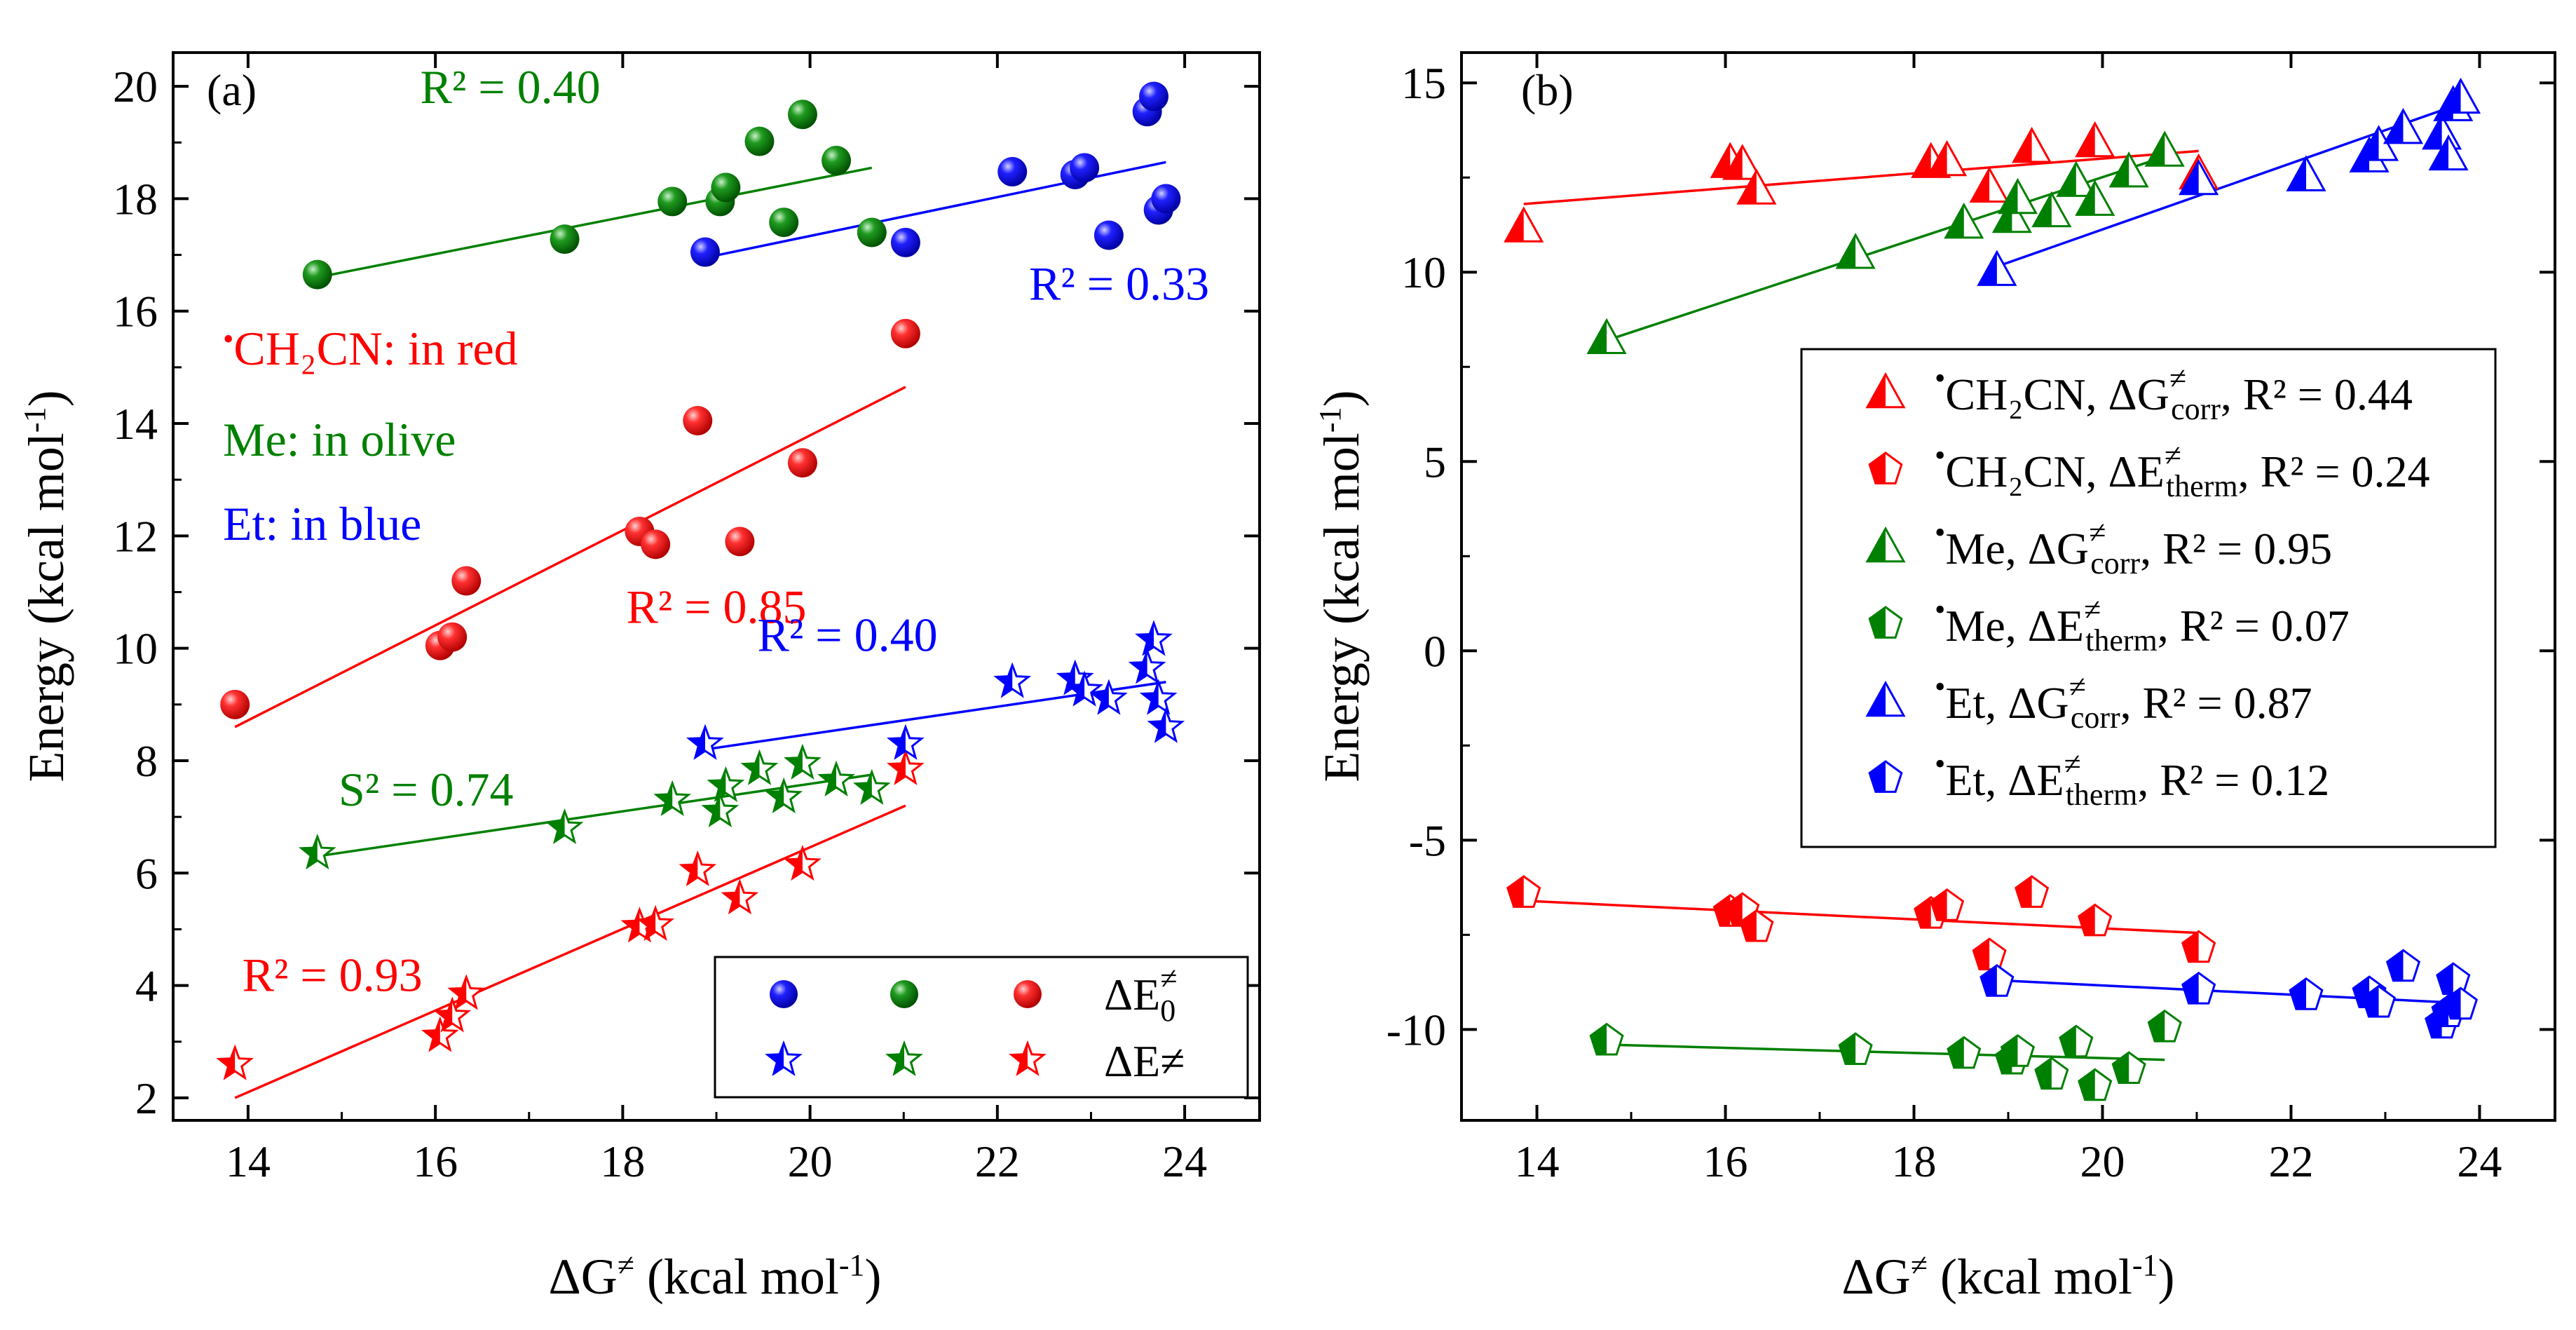  What do you see at coordinates (1341, 586) in the screenshot?
I see `y-axis-title-b: Energy (kcal mol-1)` at bounding box center [1341, 586].